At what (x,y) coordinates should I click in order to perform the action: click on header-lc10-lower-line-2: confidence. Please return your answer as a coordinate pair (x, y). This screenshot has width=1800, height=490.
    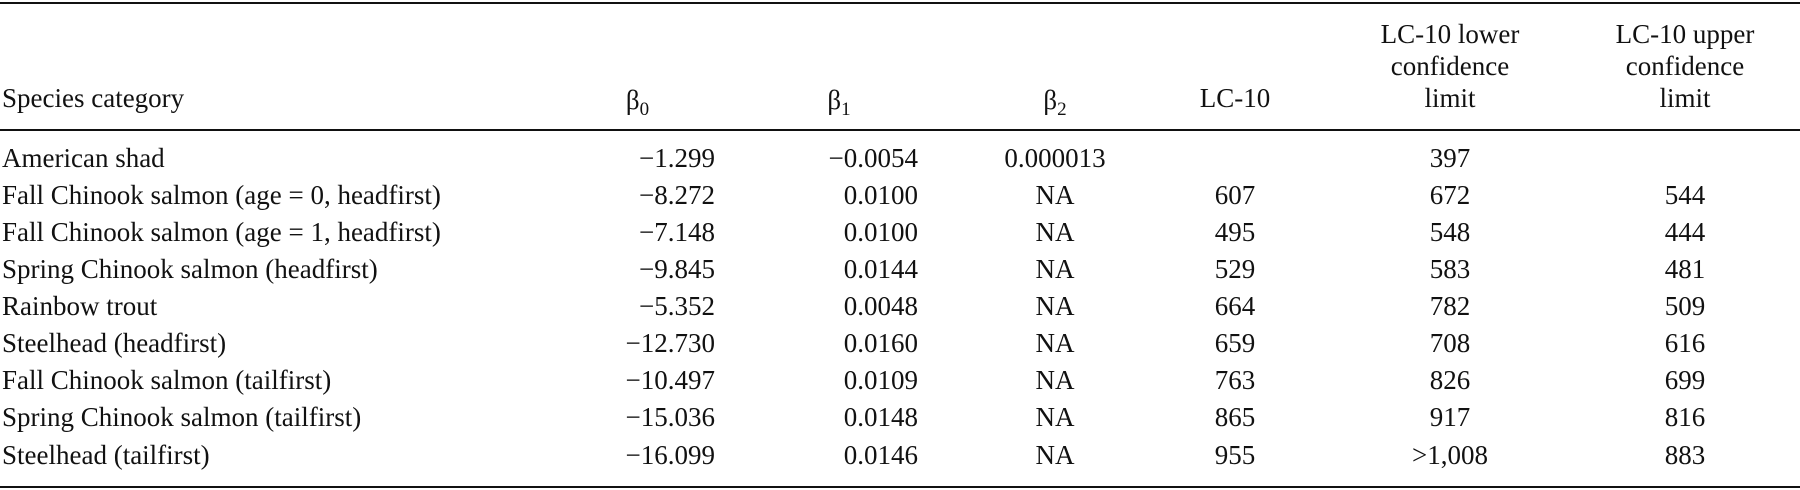
    Looking at the image, I should click on (1450, 66).